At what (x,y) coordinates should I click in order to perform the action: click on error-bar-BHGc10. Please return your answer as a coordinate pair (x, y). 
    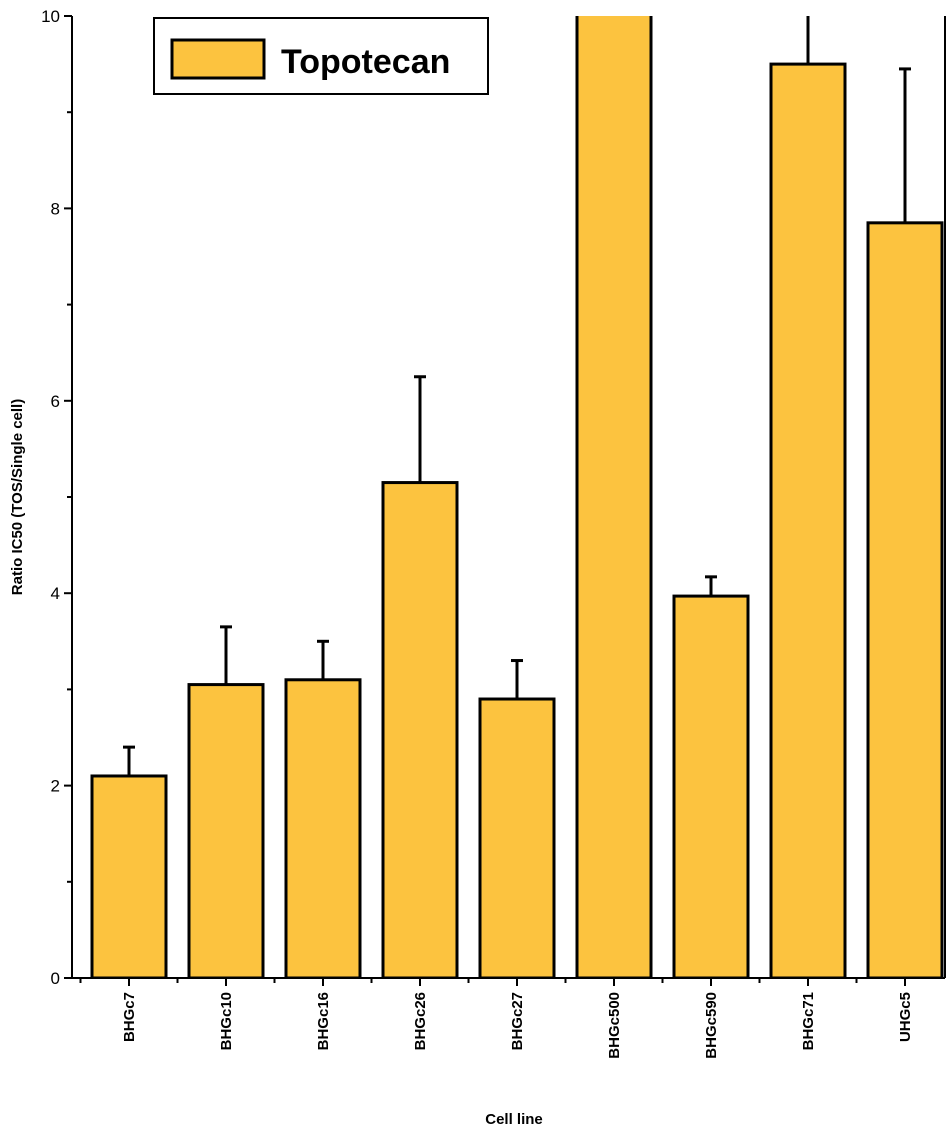
    Looking at the image, I should click on (226, 655).